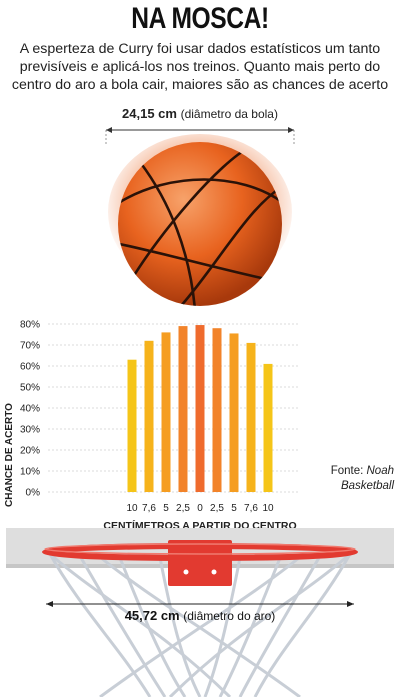 This screenshot has height=697, width=400. Describe the element at coordinates (152, 615) in the screenshot. I see `rim-dimension-value: 45,72 cm` at that location.